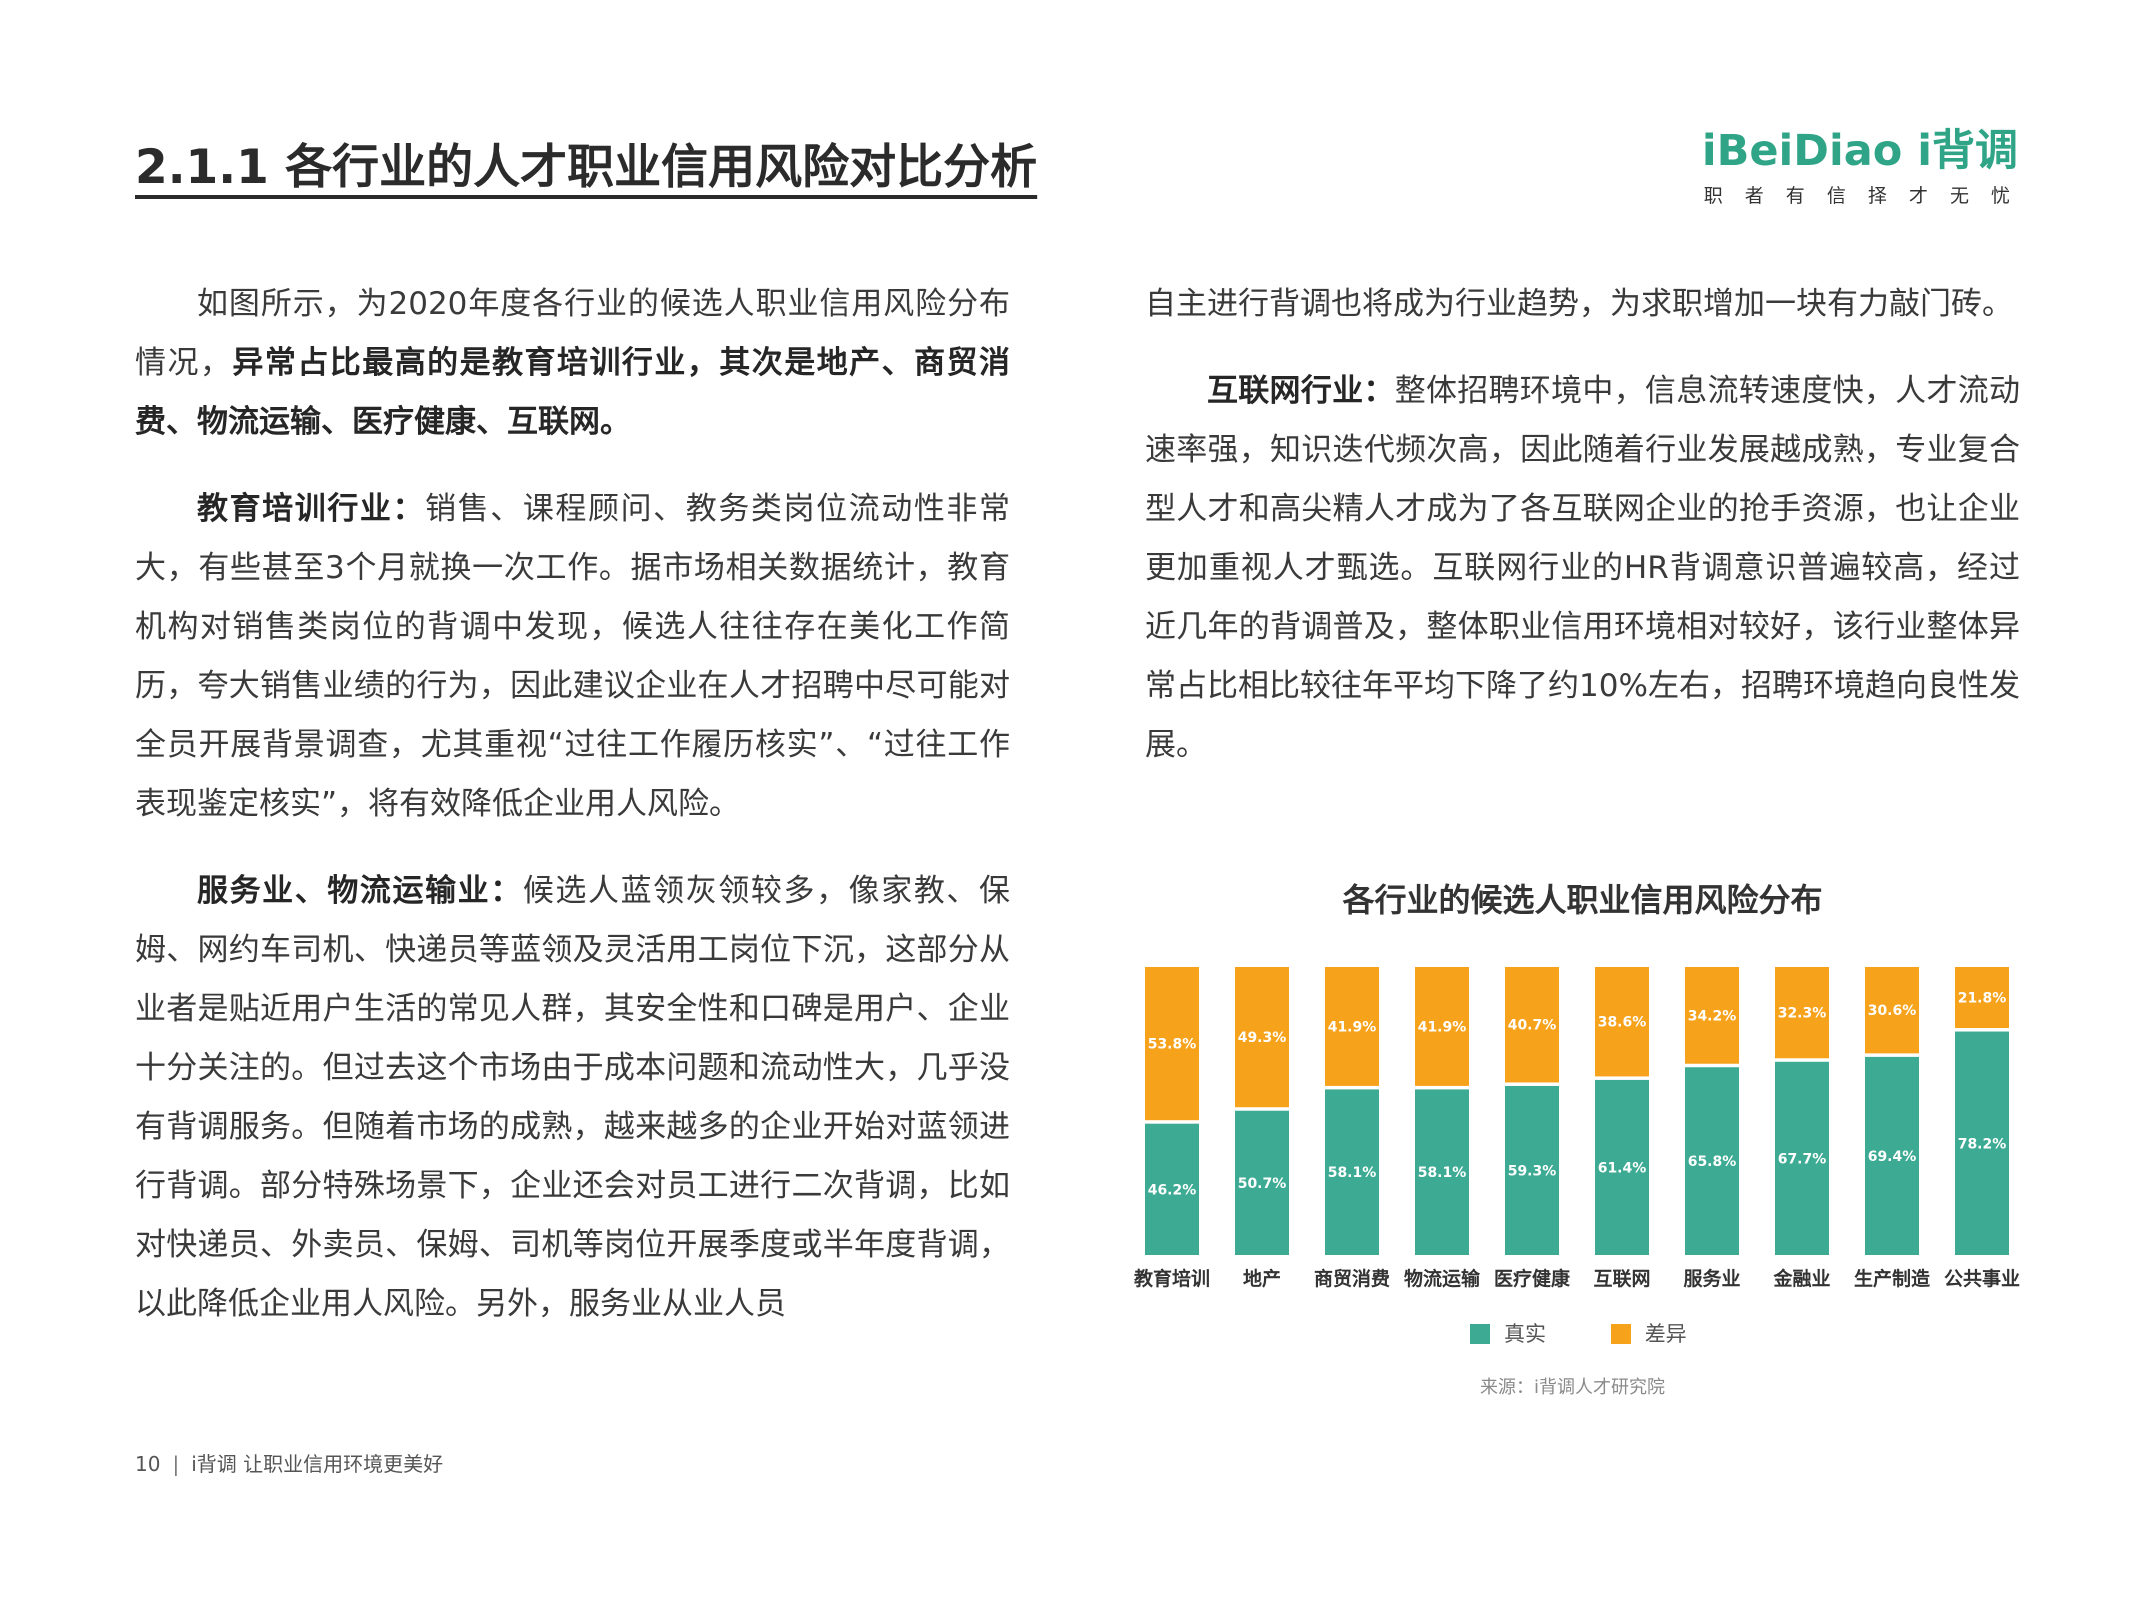 Image resolution: width=2133 pixels, height=1600 pixels. Describe the element at coordinates (1859, 151) in the screenshot. I see `logo-wordmark: iBeiDiao i背调` at that location.